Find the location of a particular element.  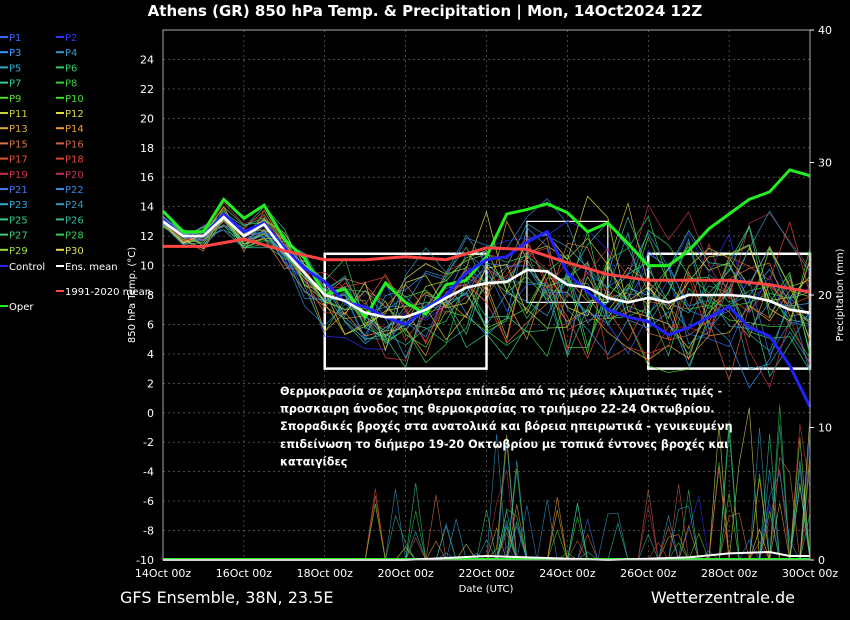

highlight-box is located at coordinates (405, 311).